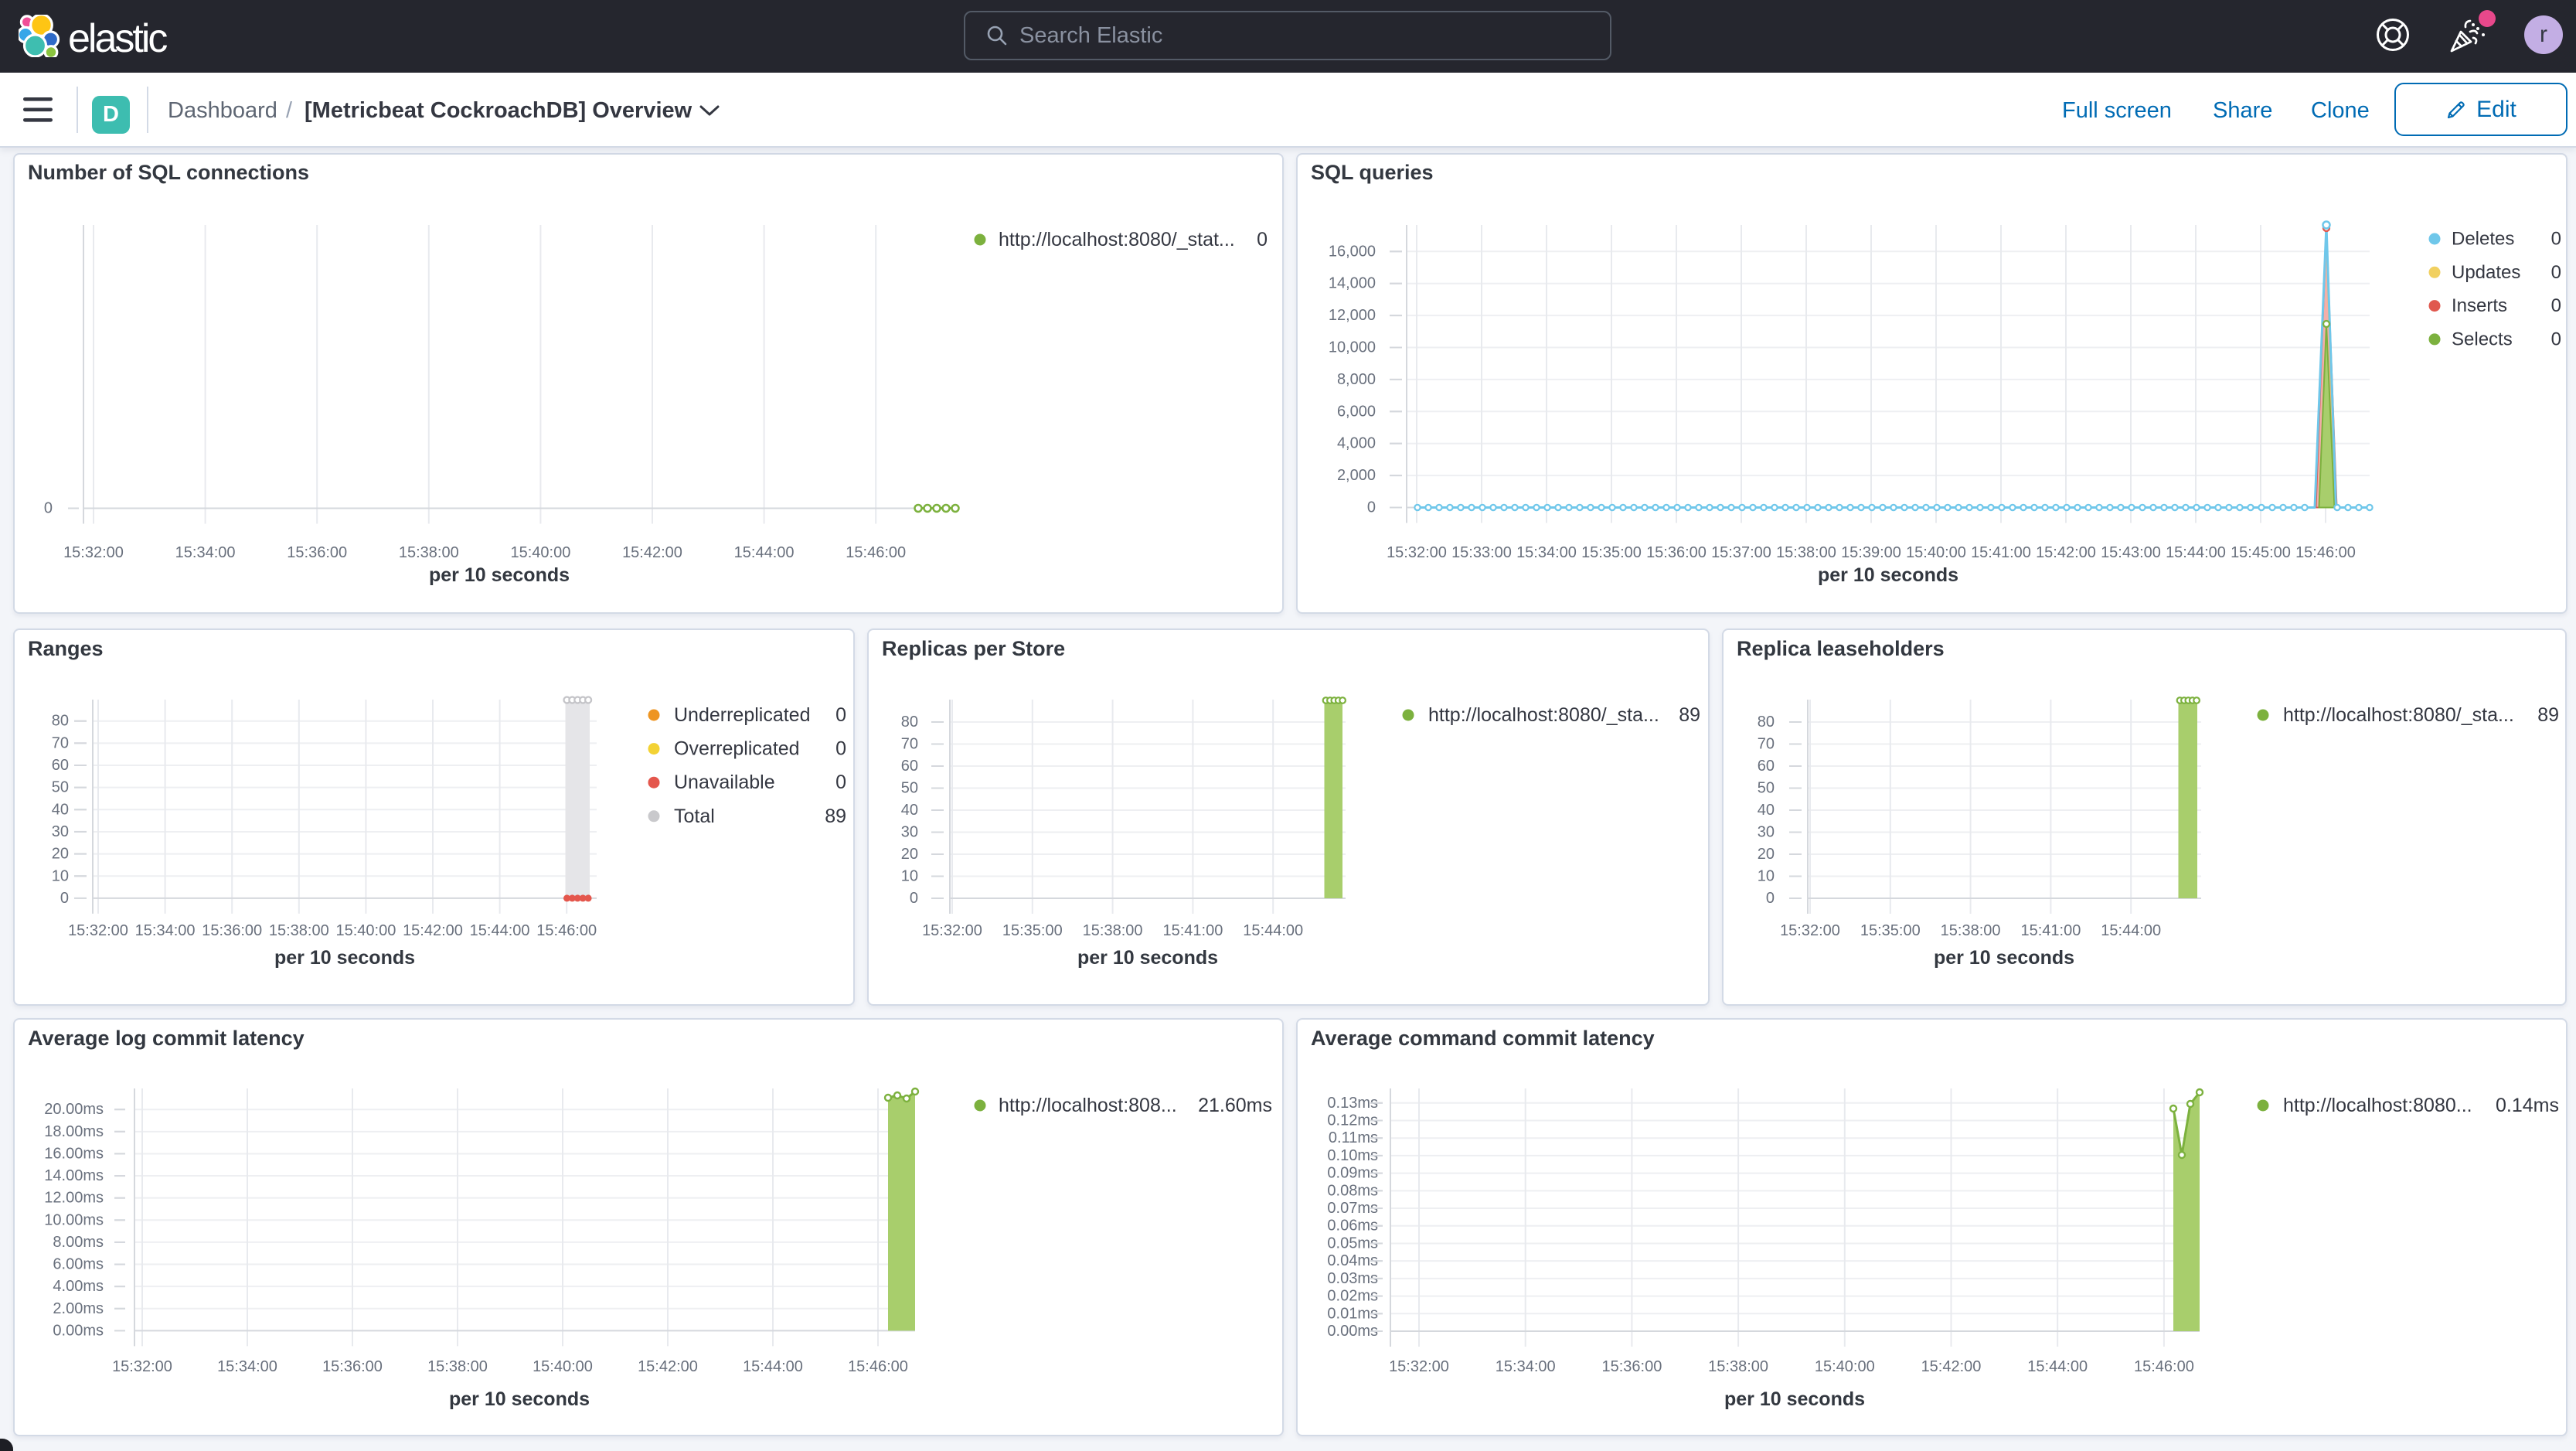 Image resolution: width=2576 pixels, height=1451 pixels. I want to click on svg-text: 15:35:00, so click(1611, 552).